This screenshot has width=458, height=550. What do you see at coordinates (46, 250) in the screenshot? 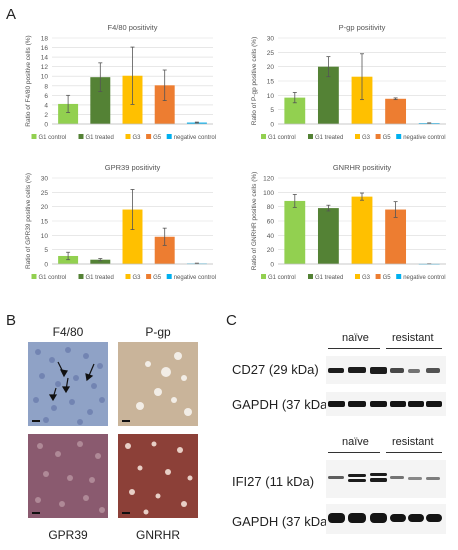
I see `y-tick-label: 5` at bounding box center [46, 250].